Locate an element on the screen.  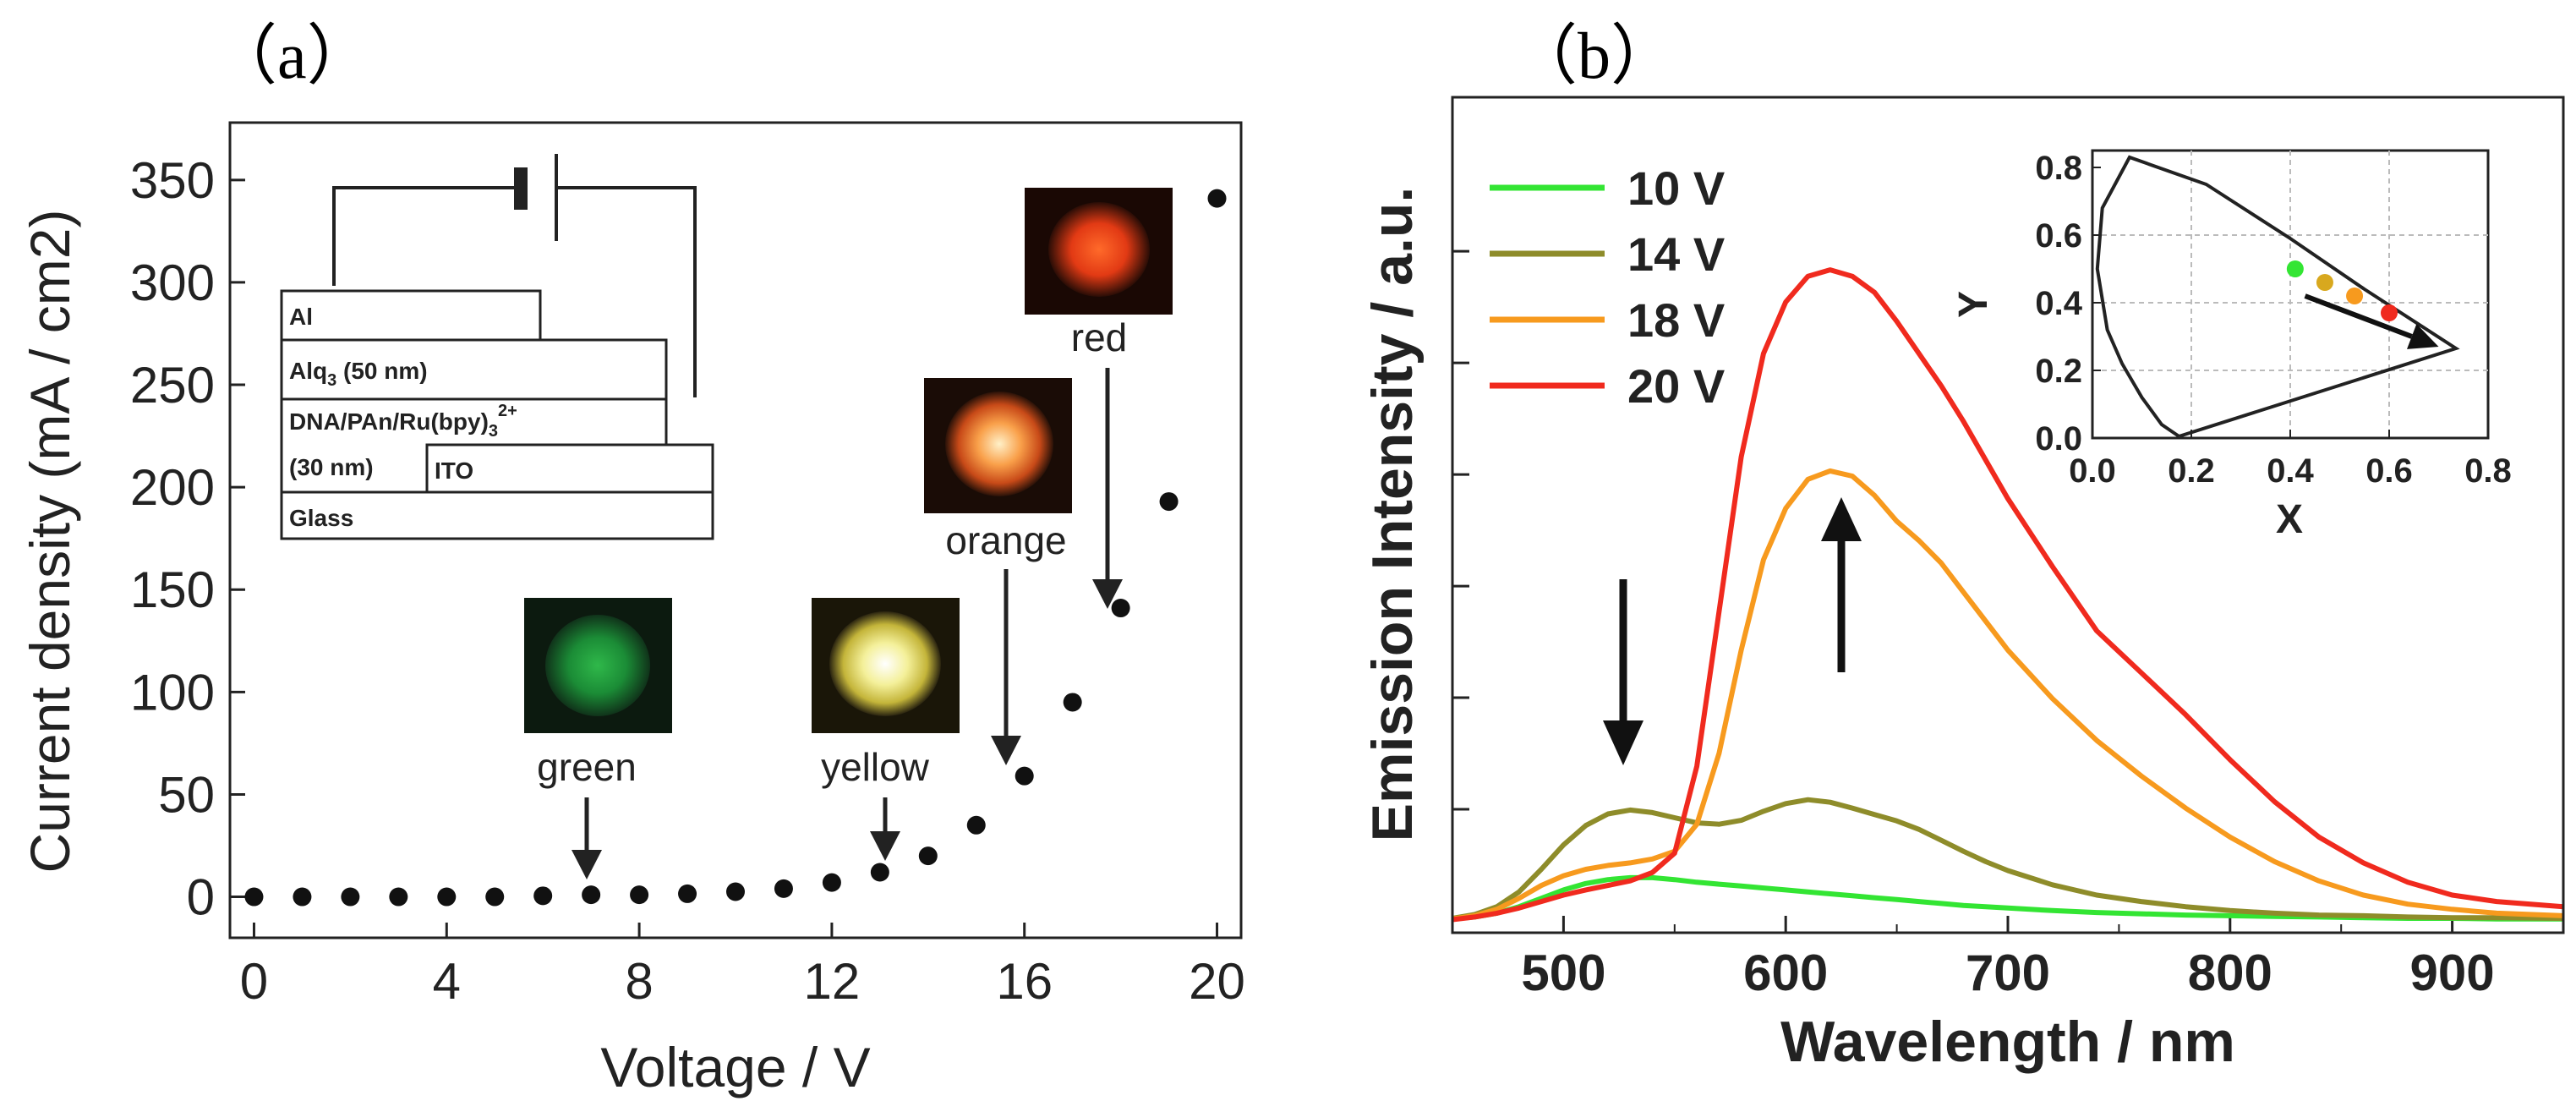
inset-ytick-label: 0.6 is located at coordinates (2058, 236).